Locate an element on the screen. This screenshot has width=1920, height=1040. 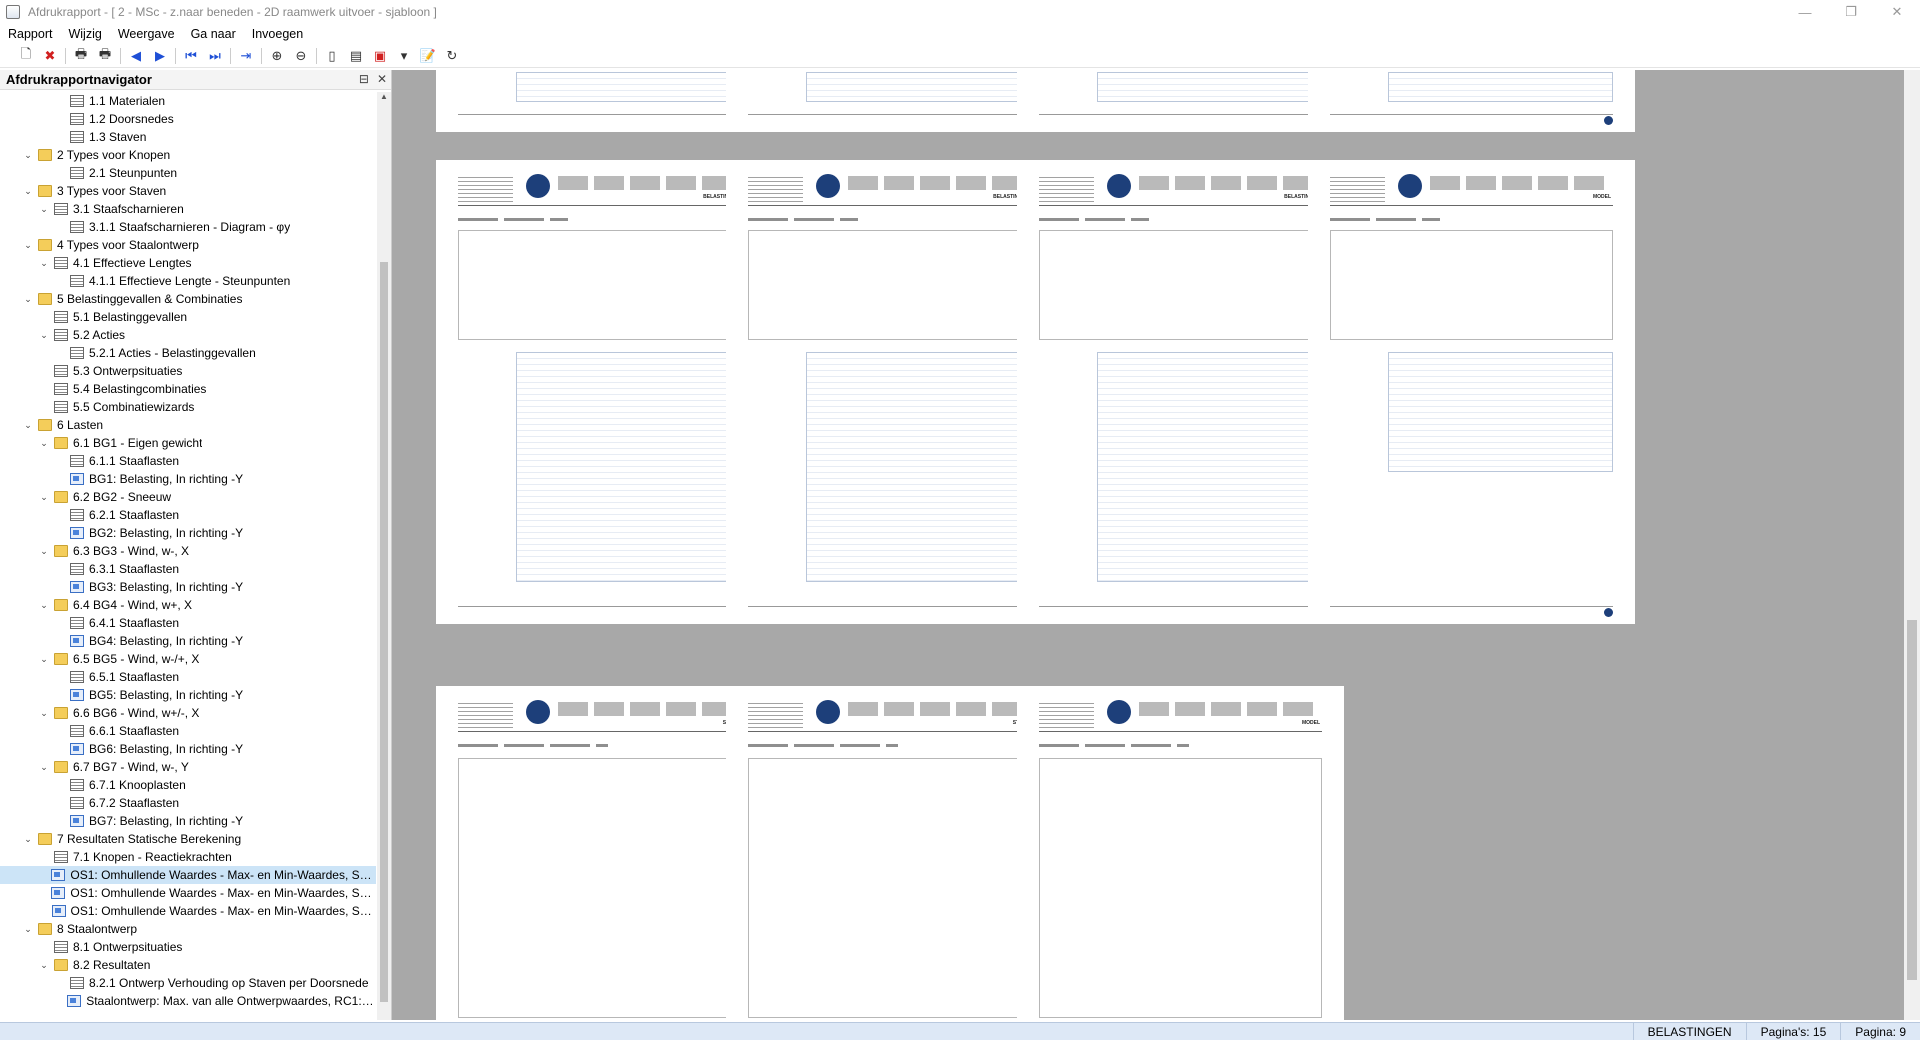
tree-item: 1.1 Materialen is located at coordinates (188, 101).